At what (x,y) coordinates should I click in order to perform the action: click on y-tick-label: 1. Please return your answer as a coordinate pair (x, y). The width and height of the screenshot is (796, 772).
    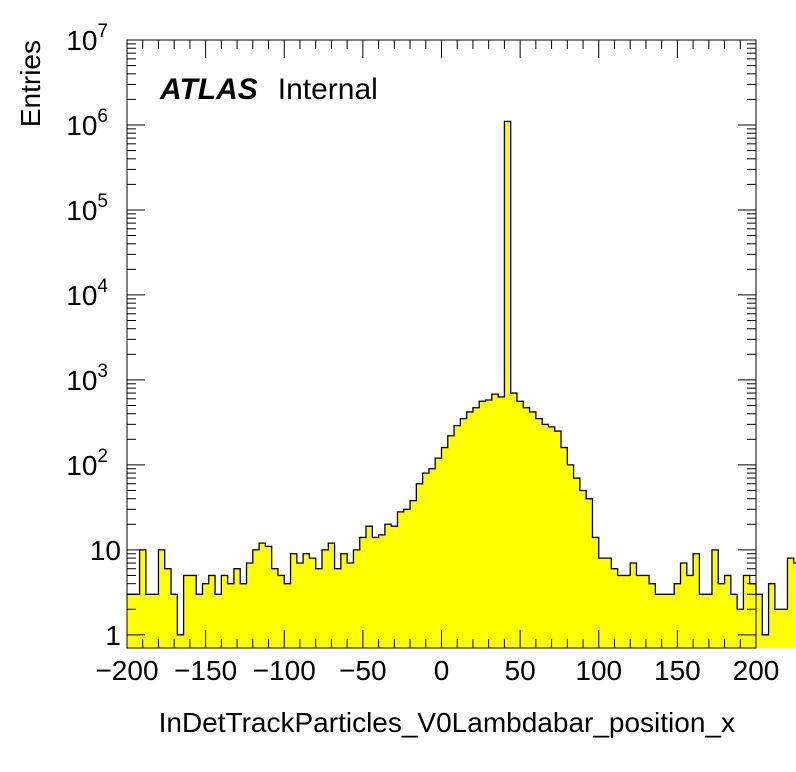
    Looking at the image, I should click on (113, 635).